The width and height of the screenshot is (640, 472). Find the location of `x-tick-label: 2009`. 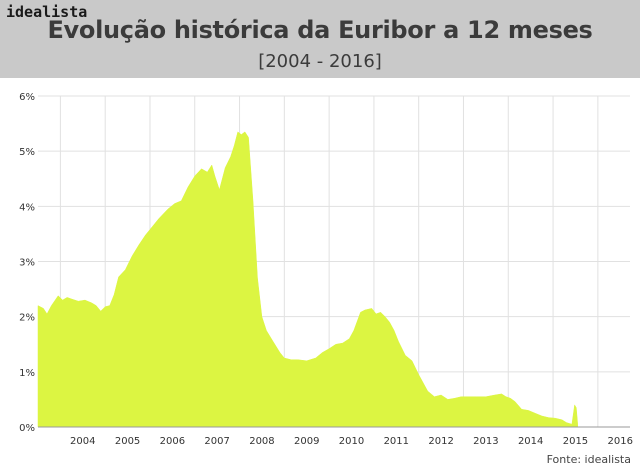

x-tick-label: 2009 is located at coordinates (306, 441).